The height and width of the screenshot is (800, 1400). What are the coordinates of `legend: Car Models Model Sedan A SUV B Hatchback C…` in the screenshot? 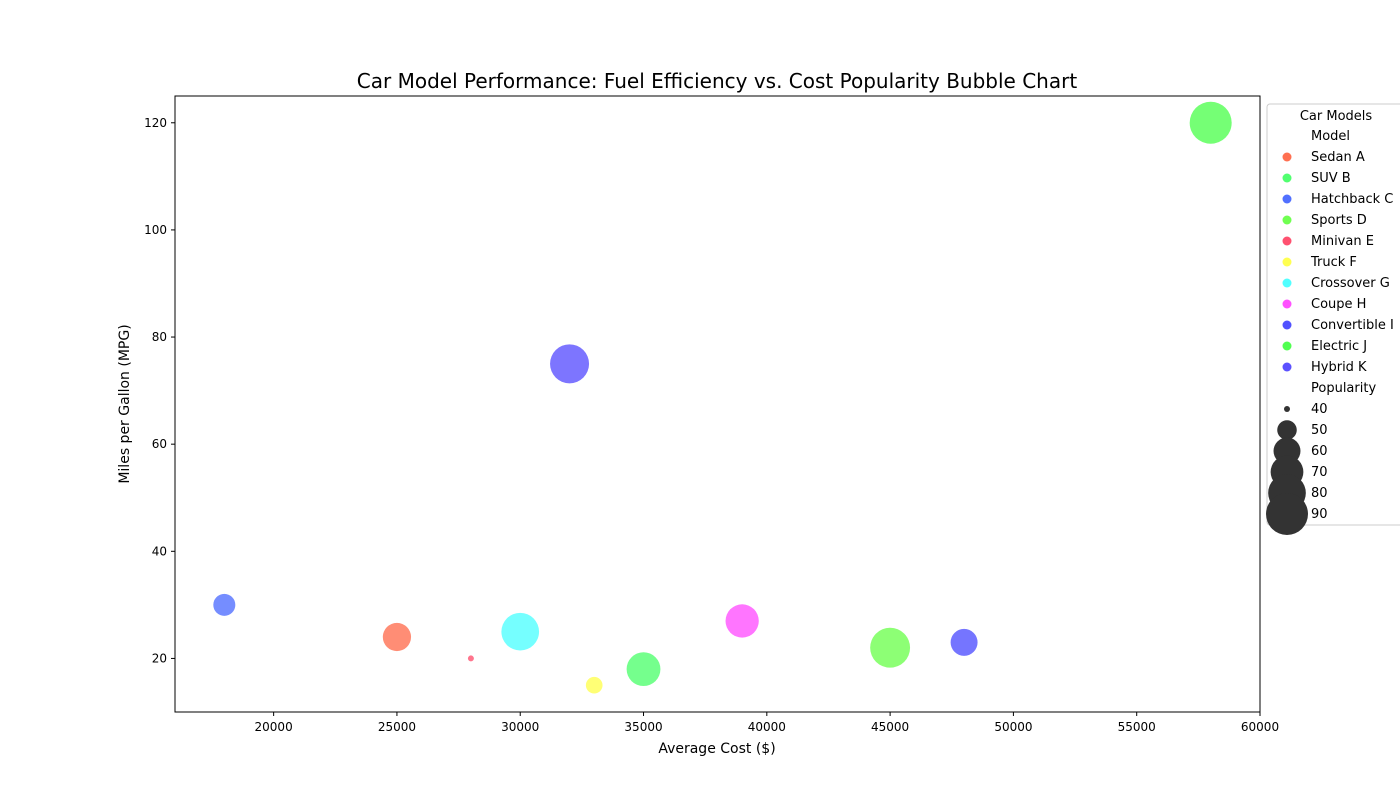 It's located at (1333, 319).